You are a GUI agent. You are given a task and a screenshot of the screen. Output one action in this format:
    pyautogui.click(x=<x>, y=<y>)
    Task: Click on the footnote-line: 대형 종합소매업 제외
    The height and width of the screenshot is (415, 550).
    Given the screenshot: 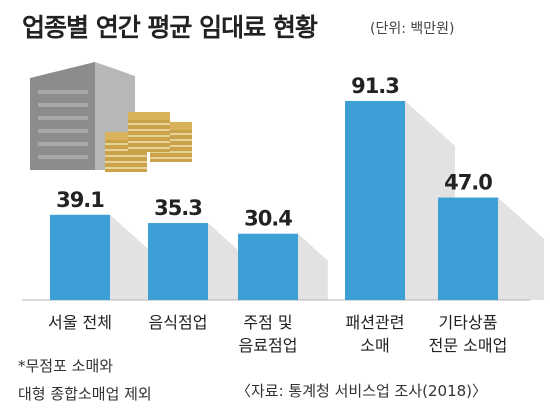 What is the action you would take?
    pyautogui.click(x=85, y=394)
    